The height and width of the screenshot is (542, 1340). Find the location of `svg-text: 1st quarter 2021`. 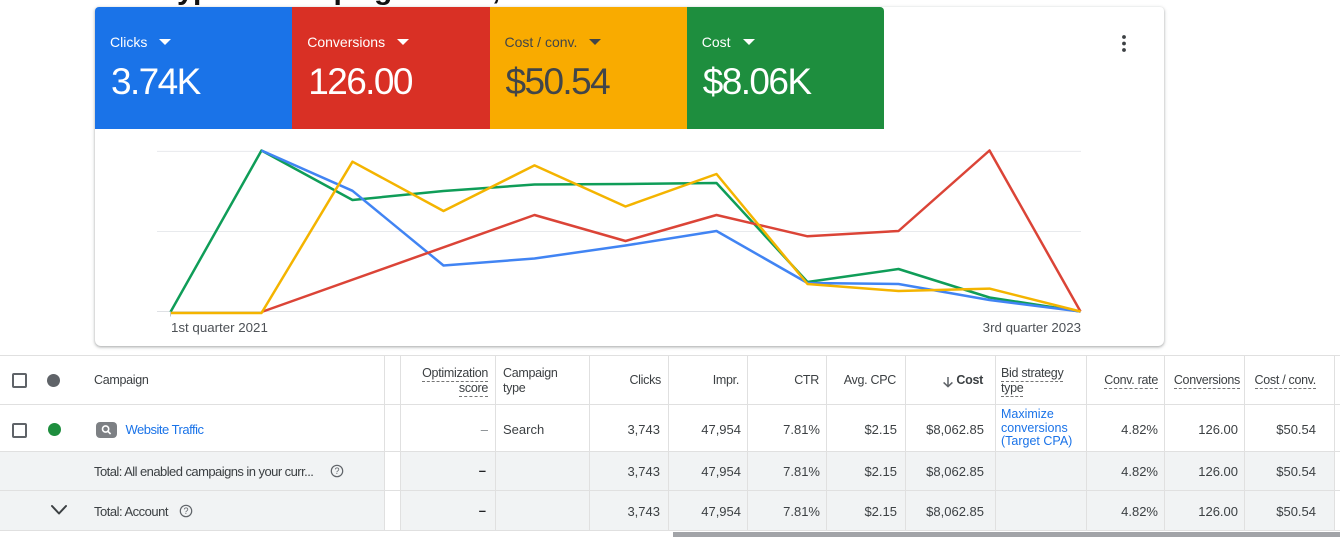

svg-text: 1st quarter 2021 is located at coordinates (219, 327).